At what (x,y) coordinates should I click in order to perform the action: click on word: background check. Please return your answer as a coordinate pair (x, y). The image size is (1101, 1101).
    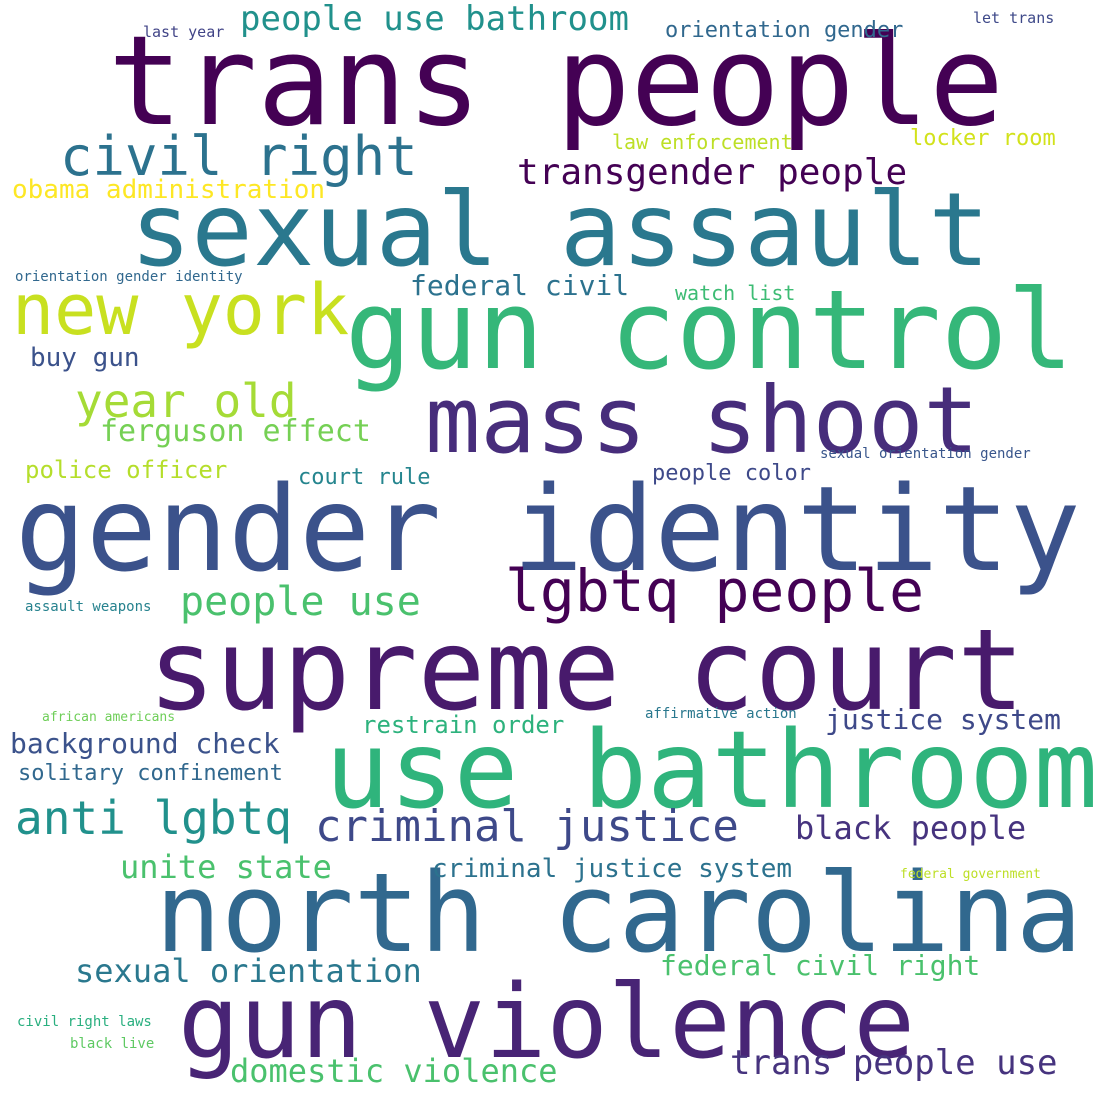
    Looking at the image, I should click on (145, 743).